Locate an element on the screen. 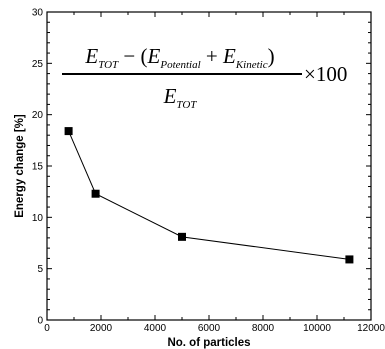  den-e: E is located at coordinates (170, 96).